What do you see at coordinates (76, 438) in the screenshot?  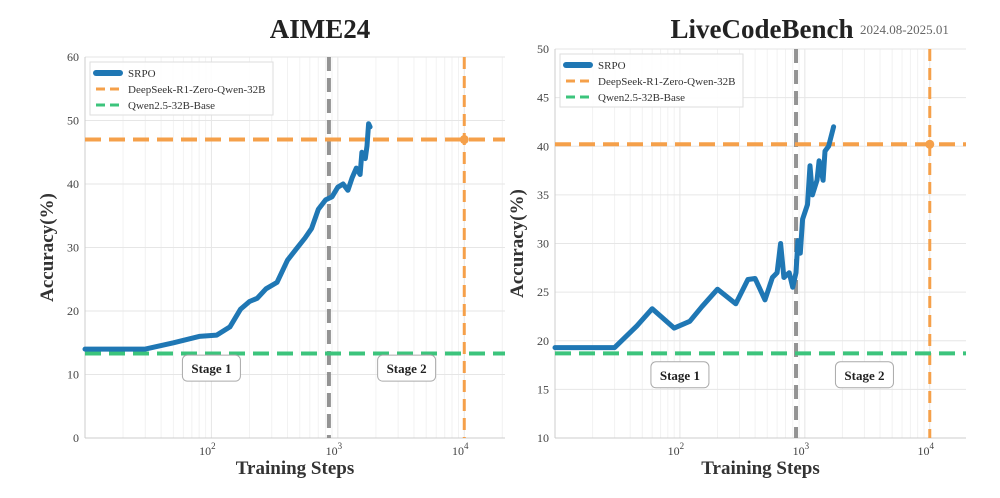 I see `y-tick-label: 0` at bounding box center [76, 438].